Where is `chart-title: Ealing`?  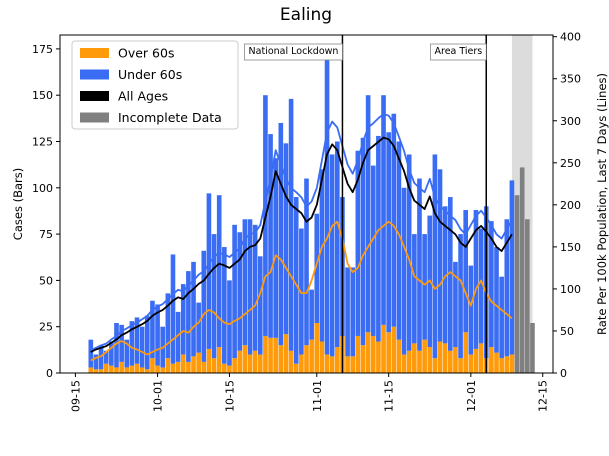
chart-title: Ealing is located at coordinates (306, 15).